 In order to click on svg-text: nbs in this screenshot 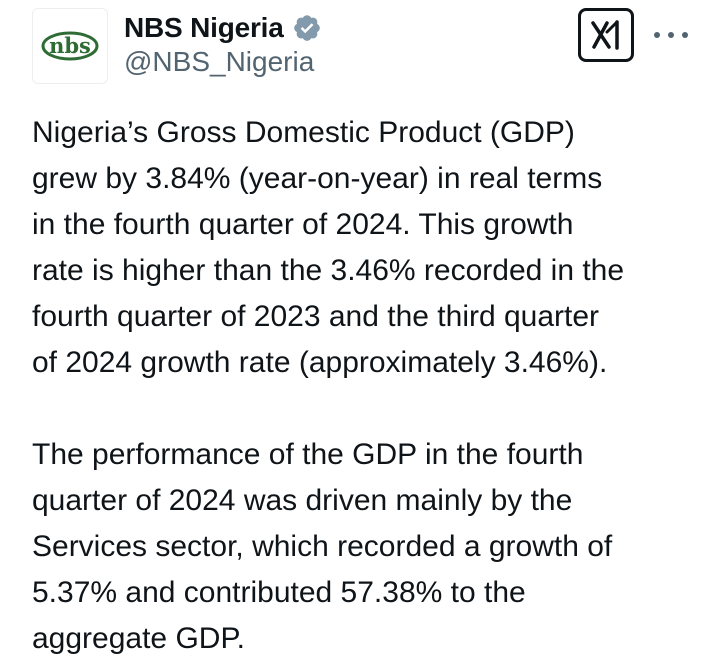, I will do `click(70, 45)`.